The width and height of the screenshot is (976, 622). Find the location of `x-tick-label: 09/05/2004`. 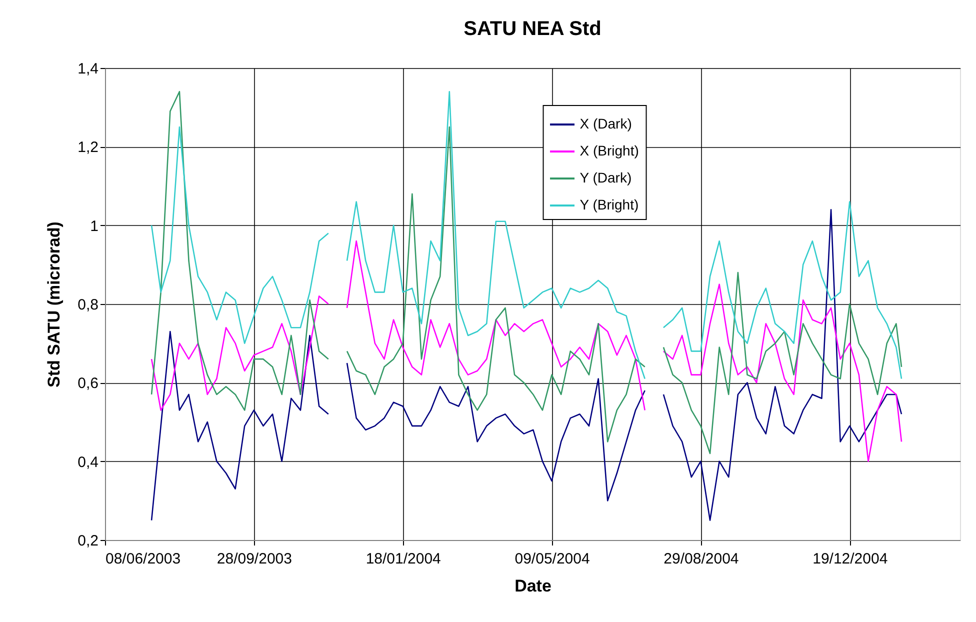

x-tick-label: 09/05/2004 is located at coordinates (552, 559).